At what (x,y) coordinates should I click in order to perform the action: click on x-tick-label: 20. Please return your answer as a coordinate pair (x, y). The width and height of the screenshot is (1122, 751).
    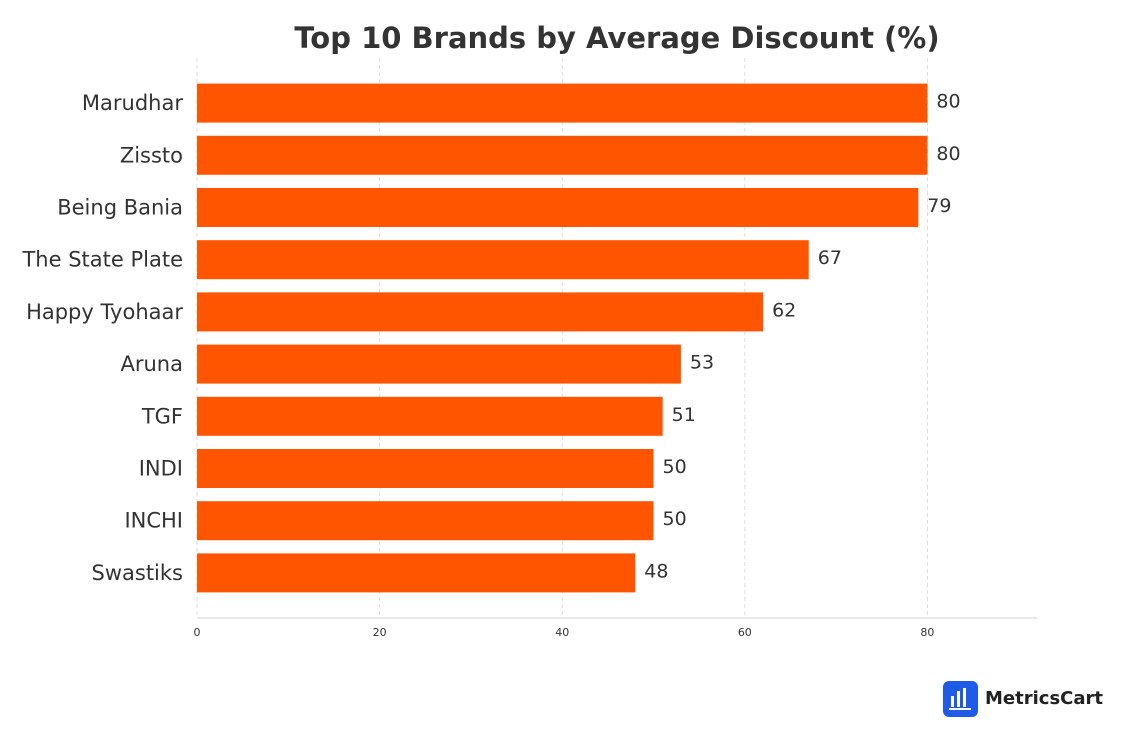
    Looking at the image, I should click on (380, 632).